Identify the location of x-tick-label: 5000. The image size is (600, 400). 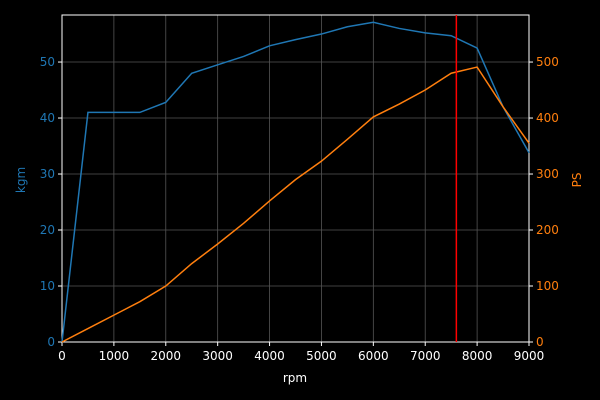
(321, 356).